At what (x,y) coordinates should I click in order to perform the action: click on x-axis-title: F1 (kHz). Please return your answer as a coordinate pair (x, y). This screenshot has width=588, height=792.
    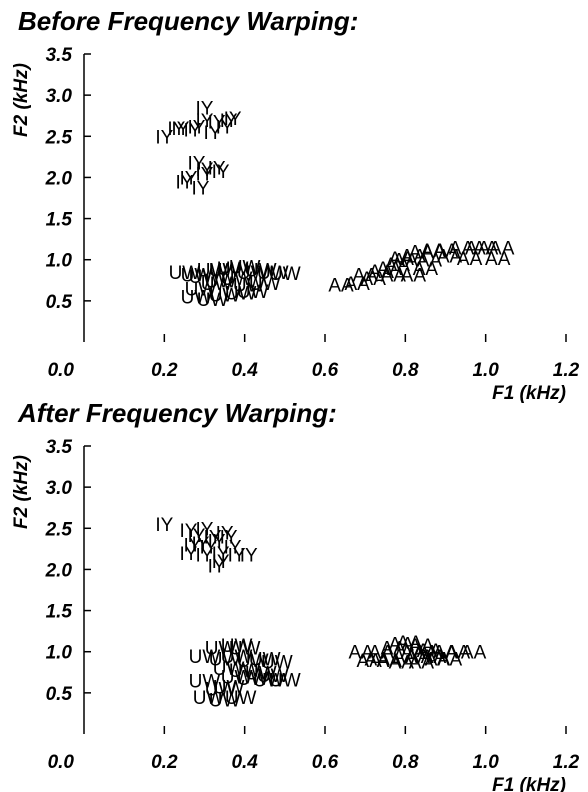
    Looking at the image, I should click on (529, 393).